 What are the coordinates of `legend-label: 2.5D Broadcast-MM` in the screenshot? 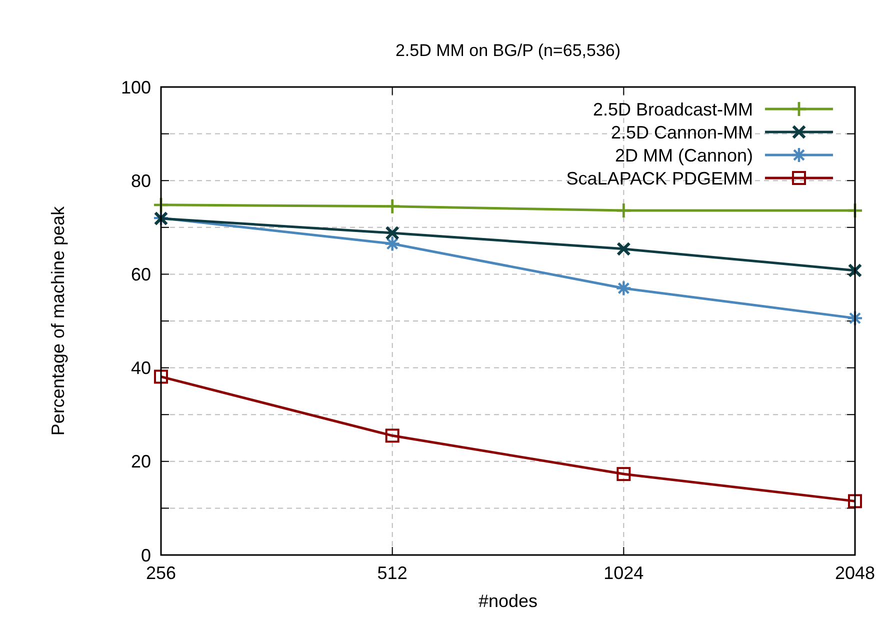 It's located at (672, 109).